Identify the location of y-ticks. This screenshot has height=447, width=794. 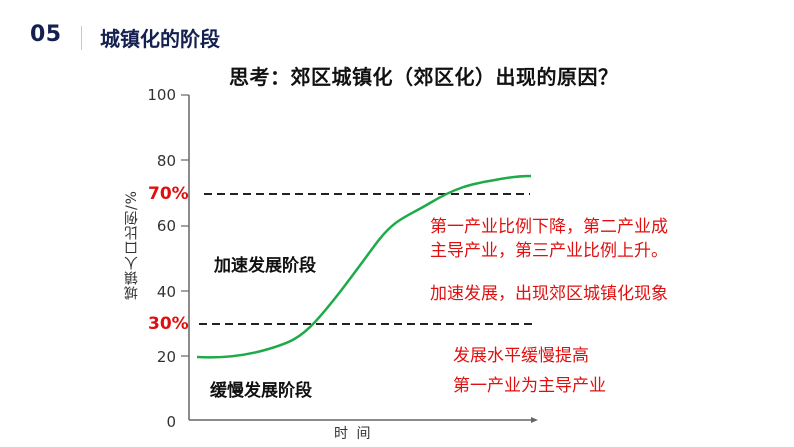
(185, 225).